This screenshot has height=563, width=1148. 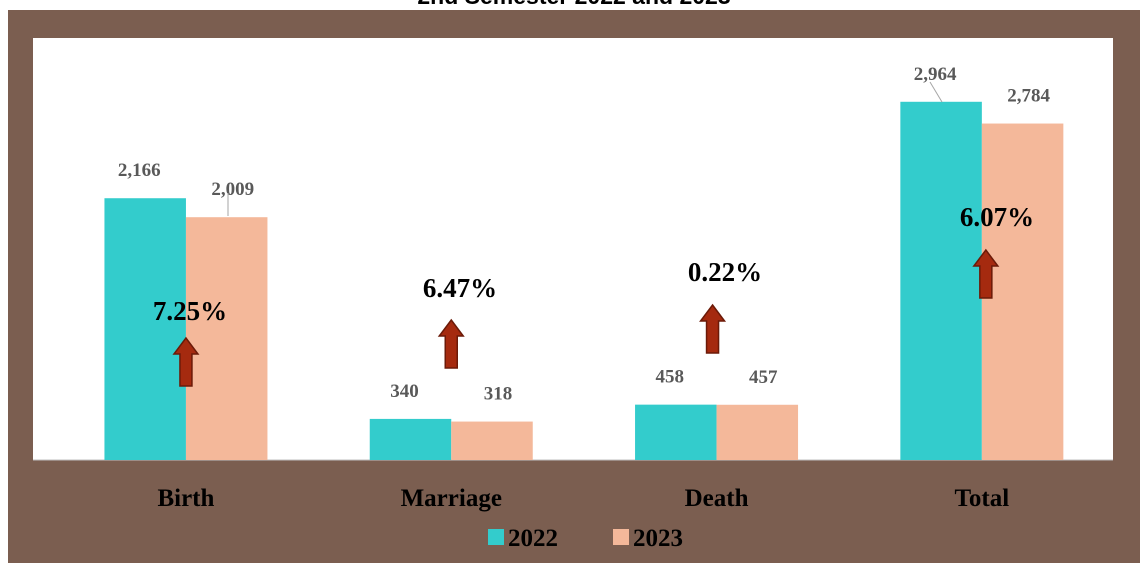 What do you see at coordinates (190, 311) in the screenshot?
I see `annotation: 7.25%` at bounding box center [190, 311].